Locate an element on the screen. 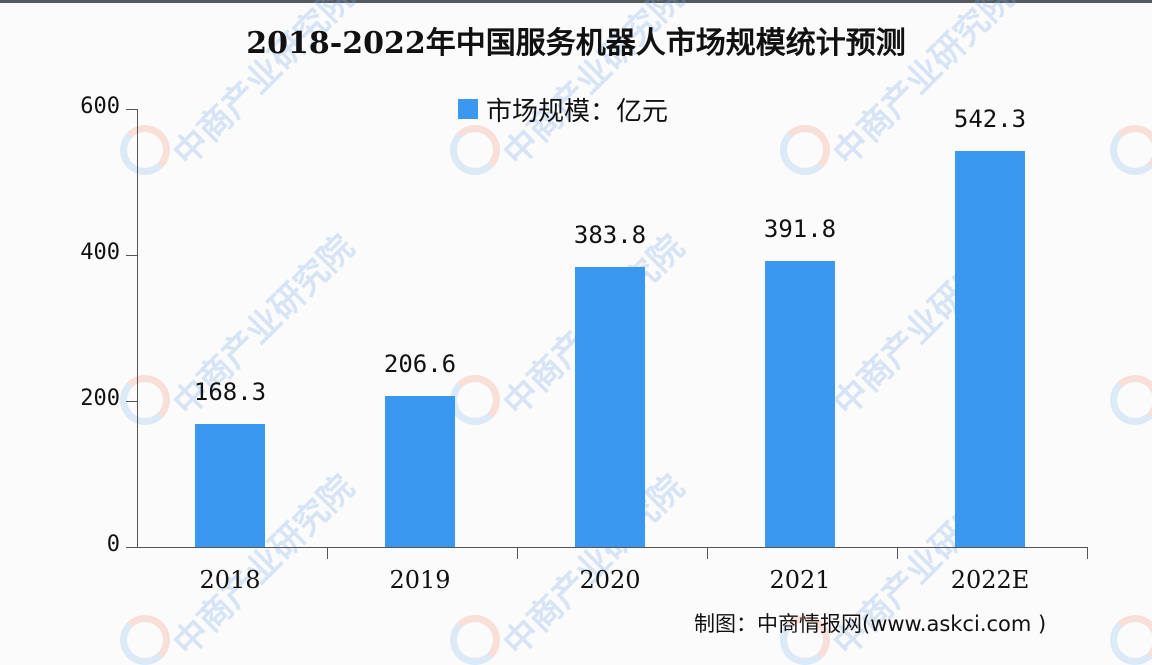 Image resolution: width=1152 pixels, height=665 pixels. bar-value-label: 383.8 is located at coordinates (610, 234).